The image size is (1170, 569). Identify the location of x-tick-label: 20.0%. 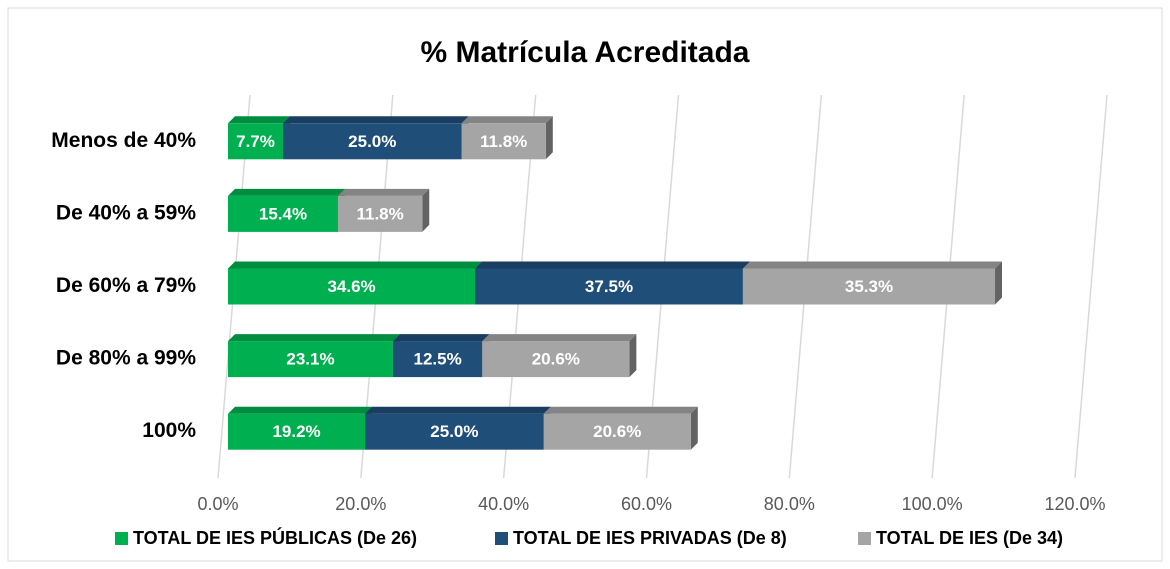
(360, 504).